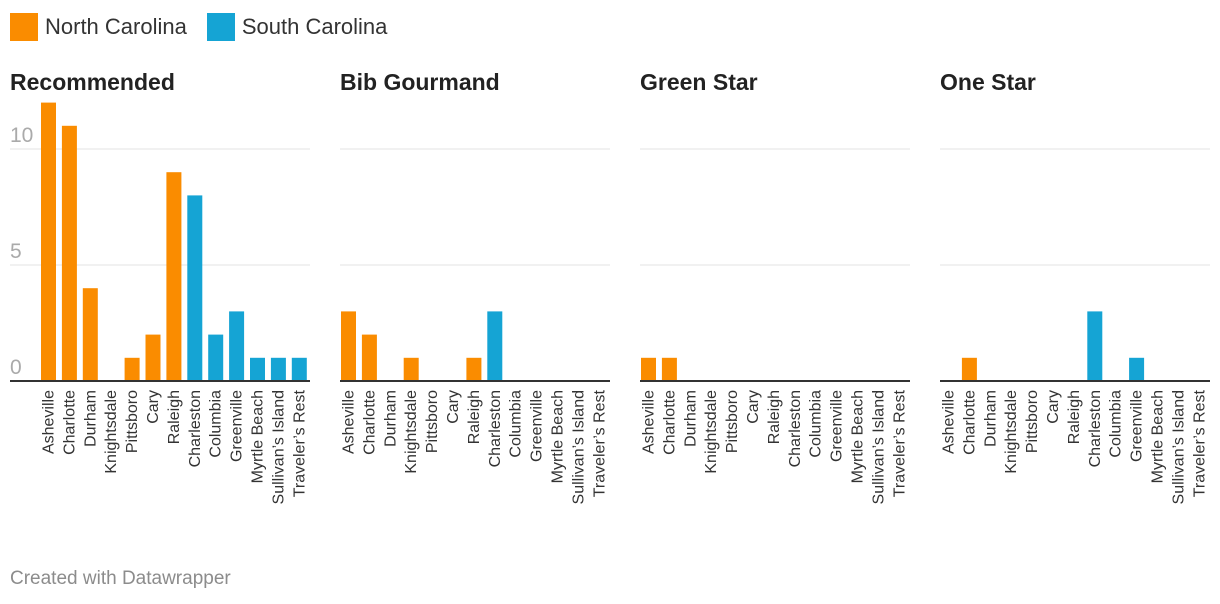 Image resolution: width=1220 pixels, height=604 pixels. Describe the element at coordinates (216, 357) in the screenshot. I see `bar-columbia` at that location.